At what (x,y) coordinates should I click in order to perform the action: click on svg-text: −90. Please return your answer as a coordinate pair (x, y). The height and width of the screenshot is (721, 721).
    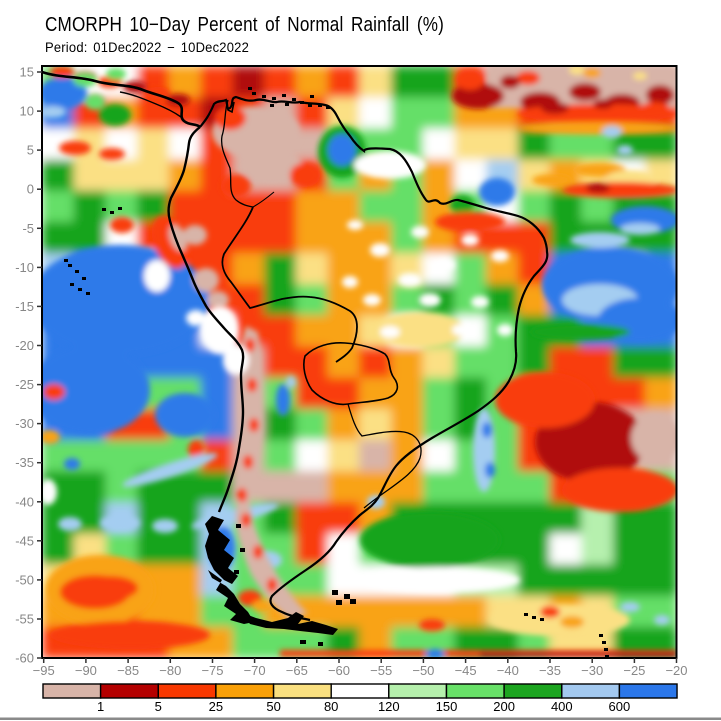
    Looking at the image, I should click on (86, 670).